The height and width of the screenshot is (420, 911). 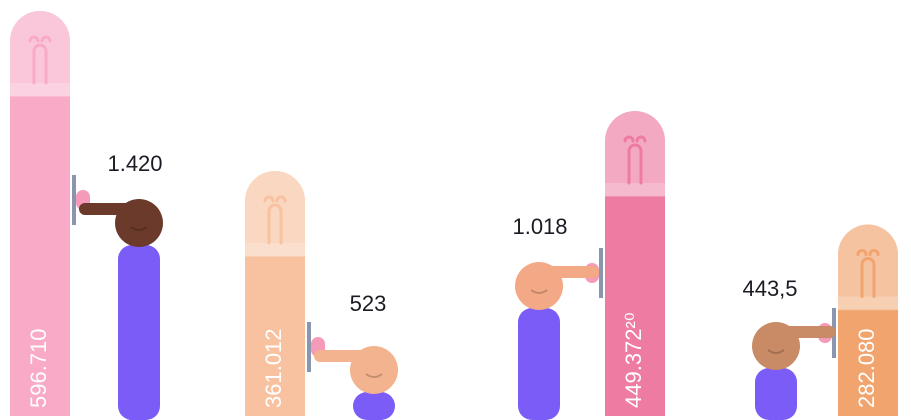 I want to click on bulb-value-label: 596.710, so click(x=38, y=368).